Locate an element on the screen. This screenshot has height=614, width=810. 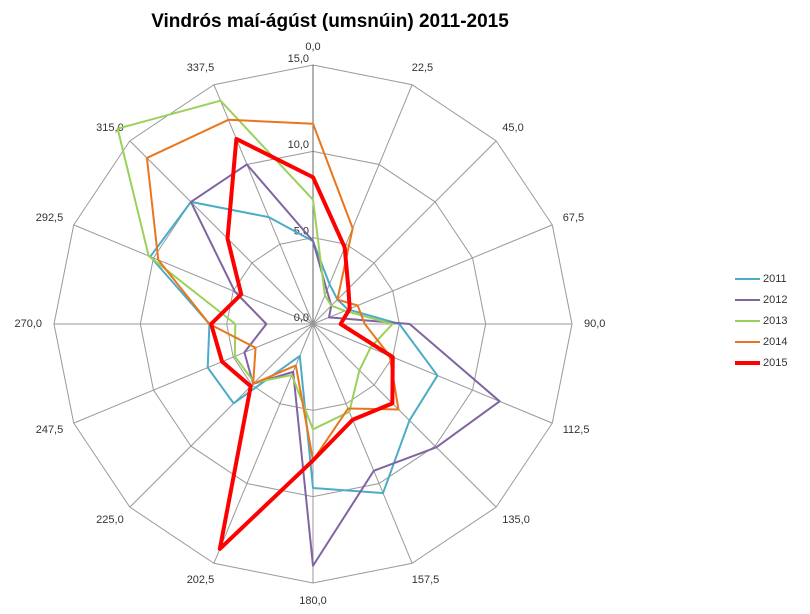
r-tick-label: 15,0 is located at coordinates (298, 59).